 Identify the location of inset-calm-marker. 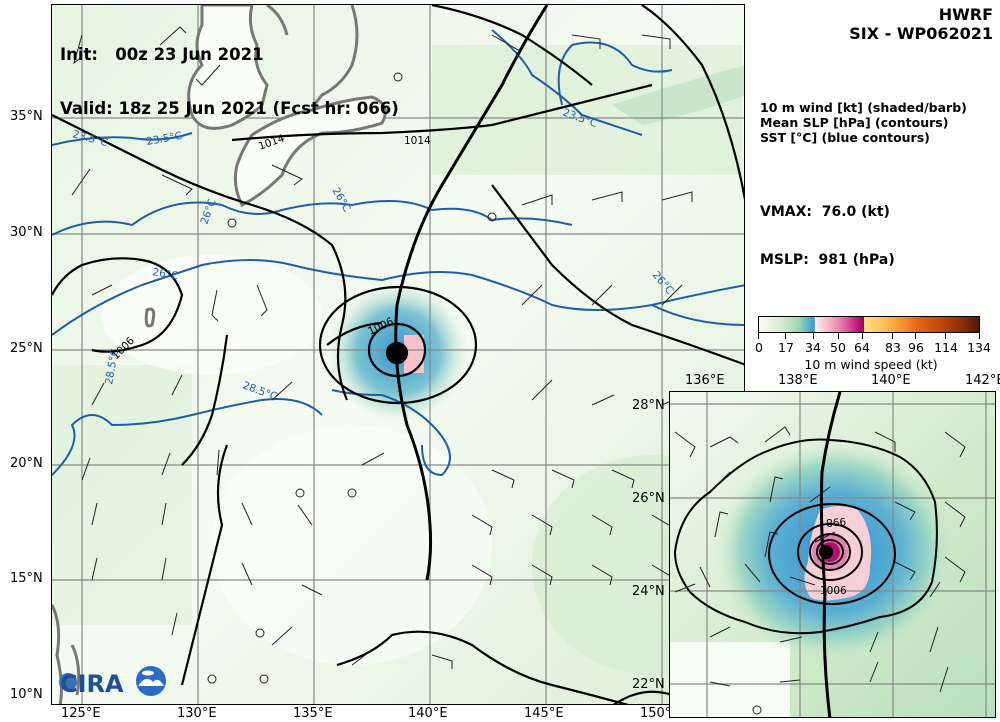
(757, 710).